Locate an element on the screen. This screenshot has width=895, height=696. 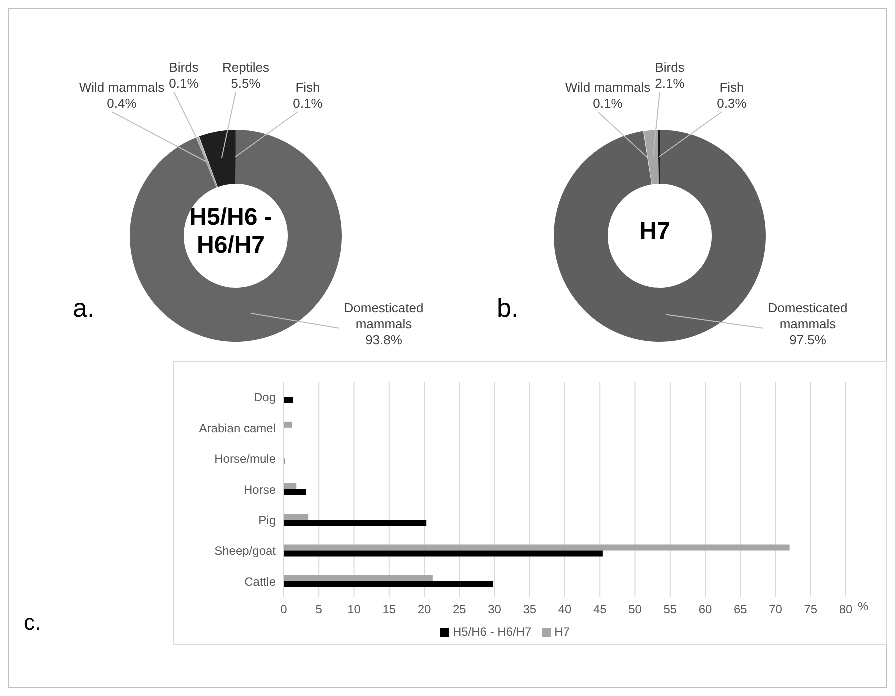
slice-label: Reptiles is located at coordinates (246, 67).